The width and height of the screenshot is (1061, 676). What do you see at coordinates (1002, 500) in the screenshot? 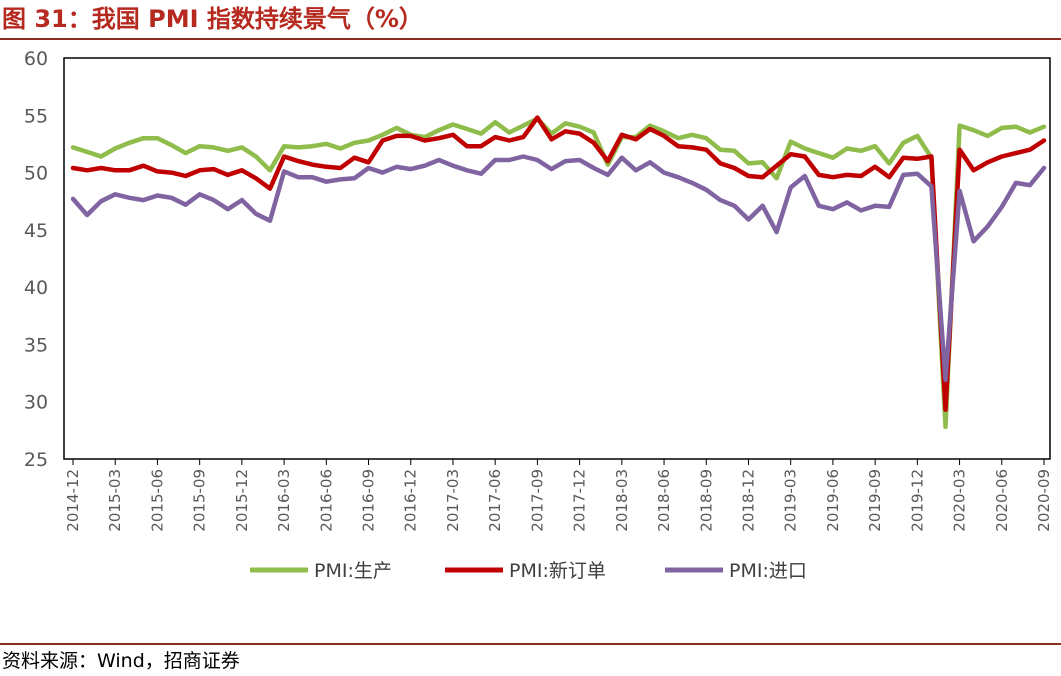
I see `x-tick-label: 2020-06` at bounding box center [1002, 500].